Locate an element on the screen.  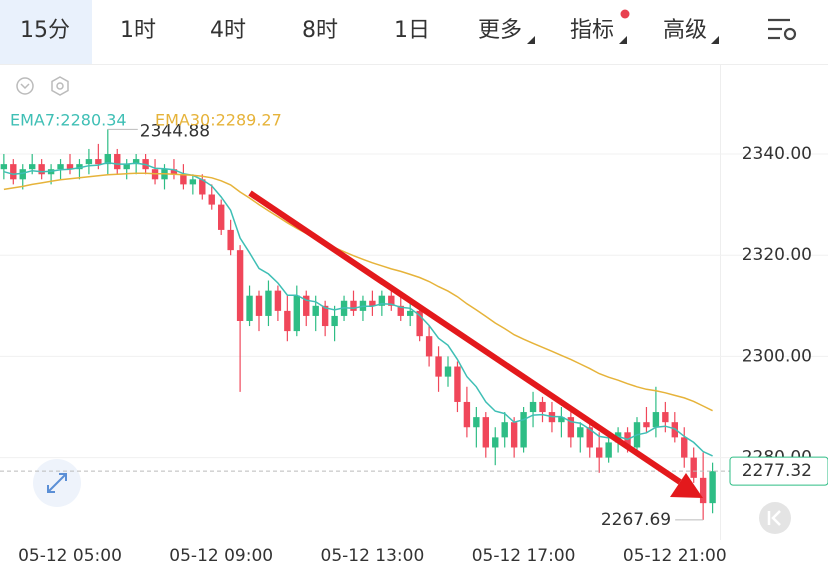
legend-entry: EMA30:2289.27 is located at coordinates (218, 120).